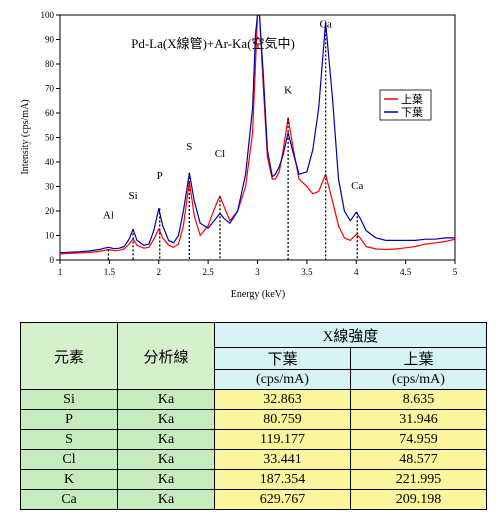 The height and width of the screenshot is (527, 500). Describe the element at coordinates (159, 272) in the screenshot. I see `x-tick-label: 2` at that location.